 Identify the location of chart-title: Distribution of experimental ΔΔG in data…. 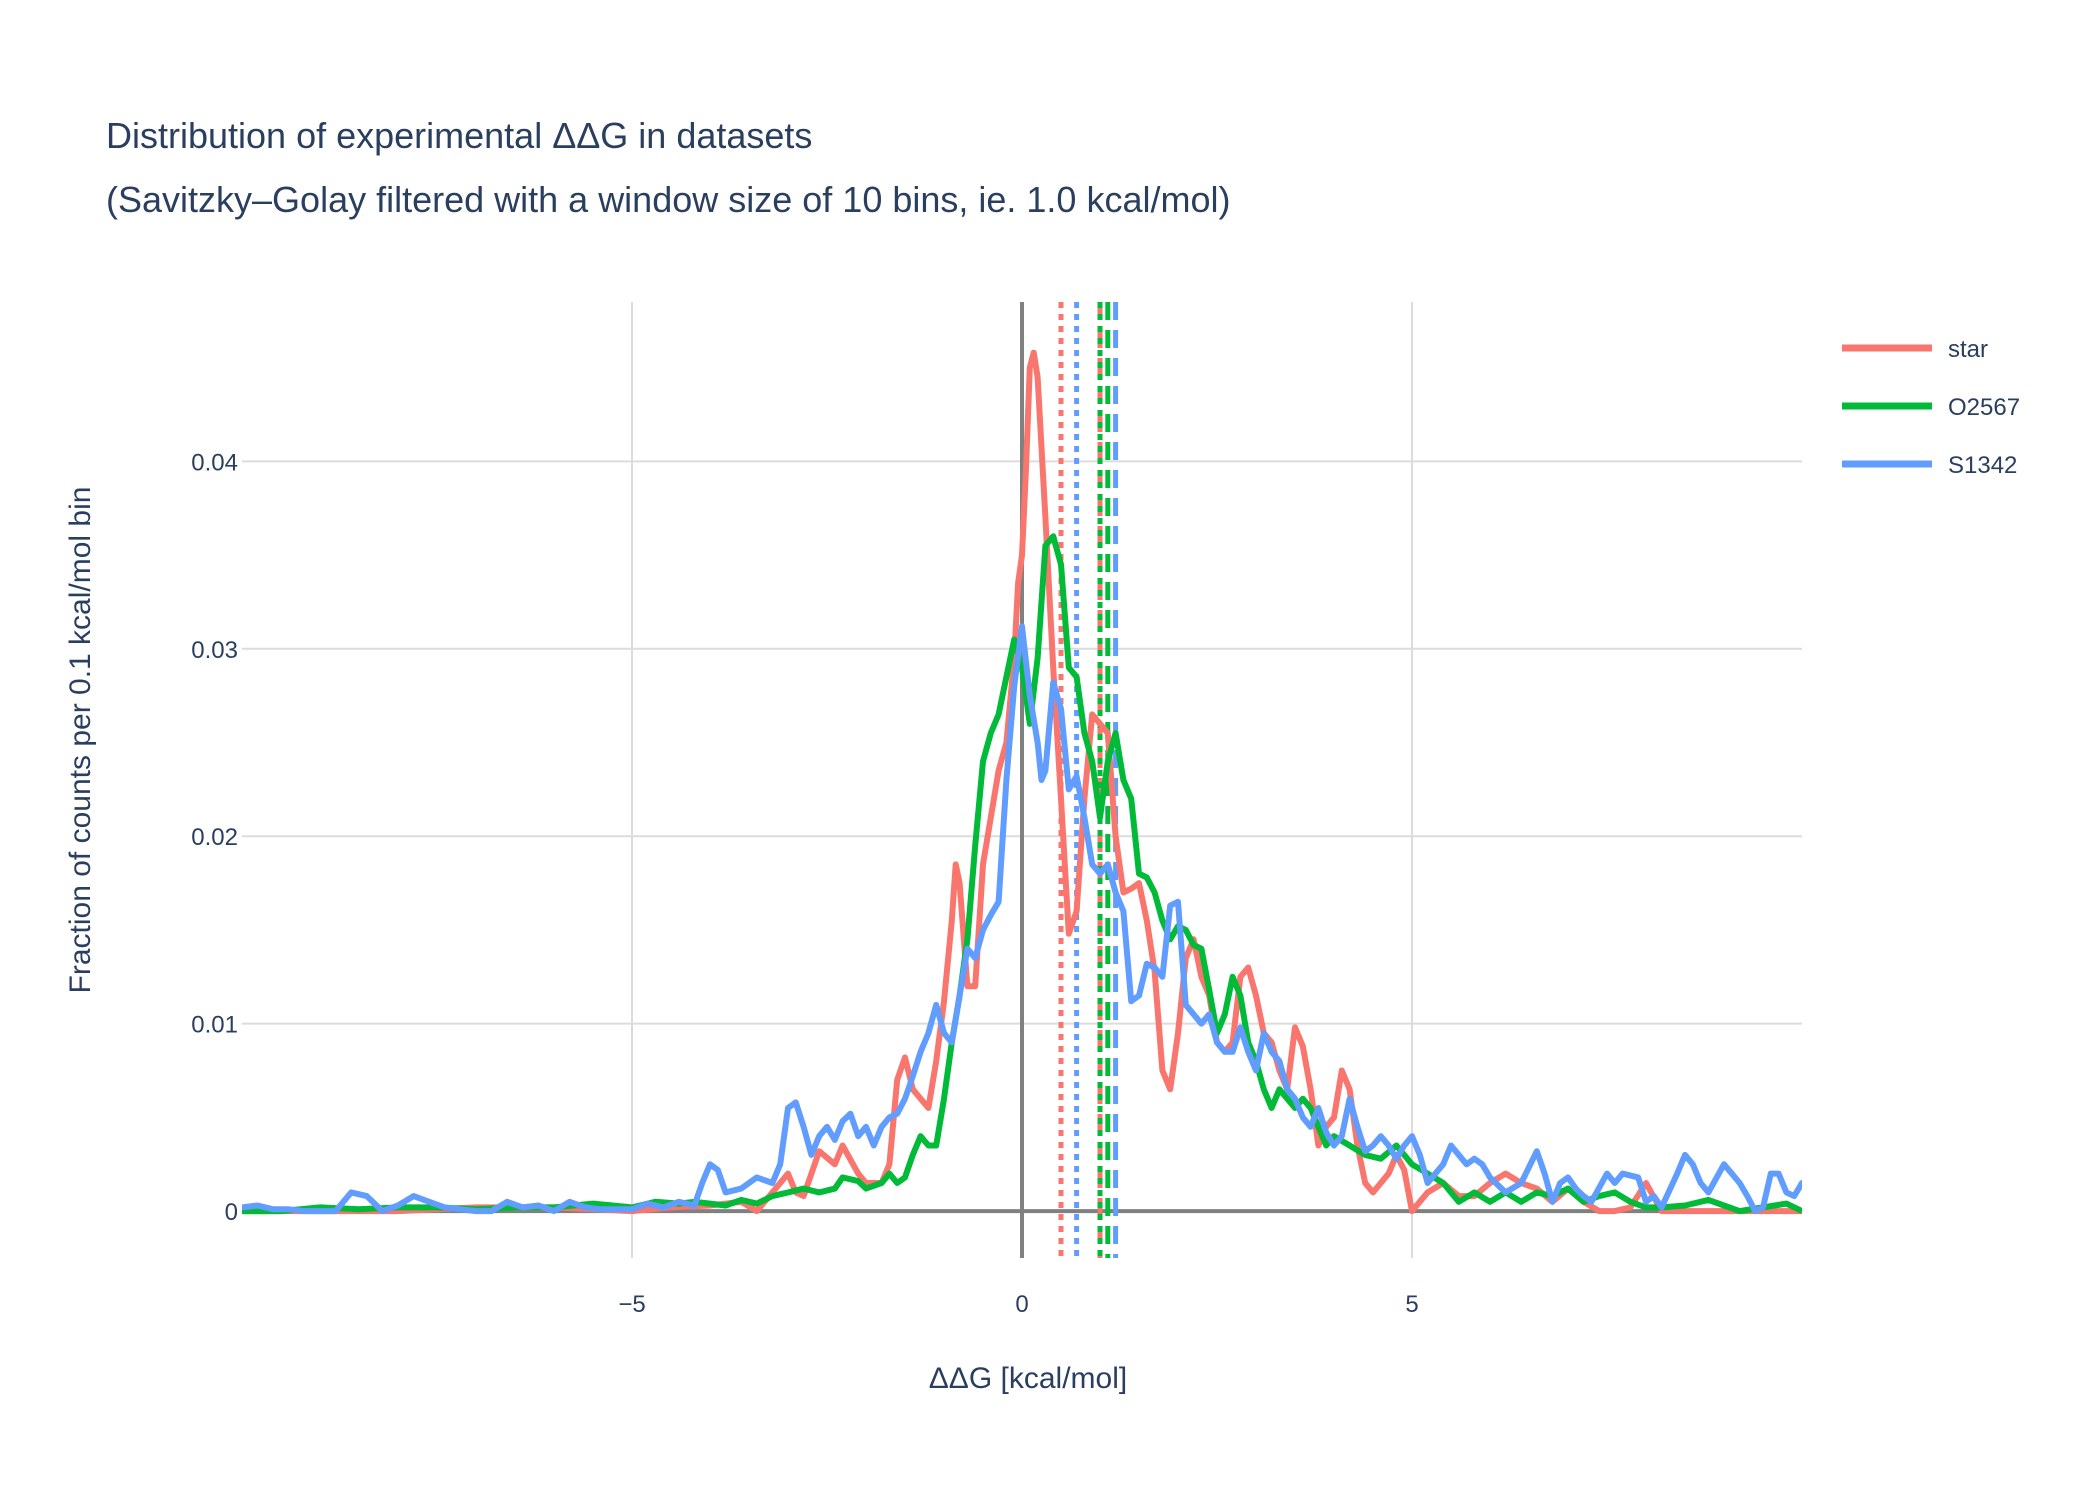
(459, 135).